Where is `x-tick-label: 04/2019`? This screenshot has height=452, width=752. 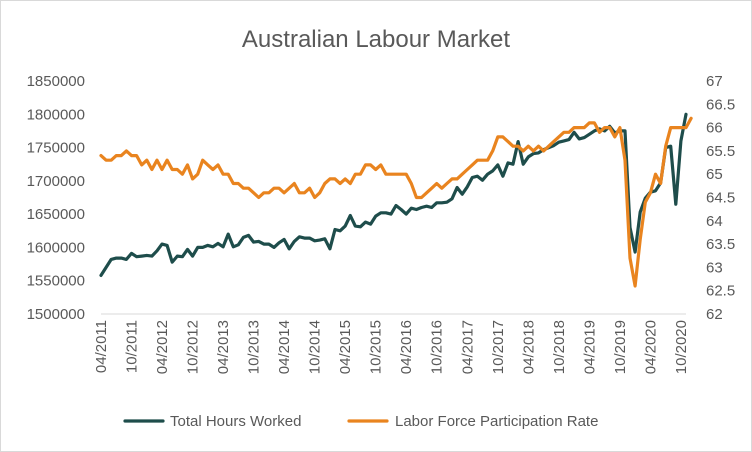
x-tick-label: 04/2019 is located at coordinates (589, 347).